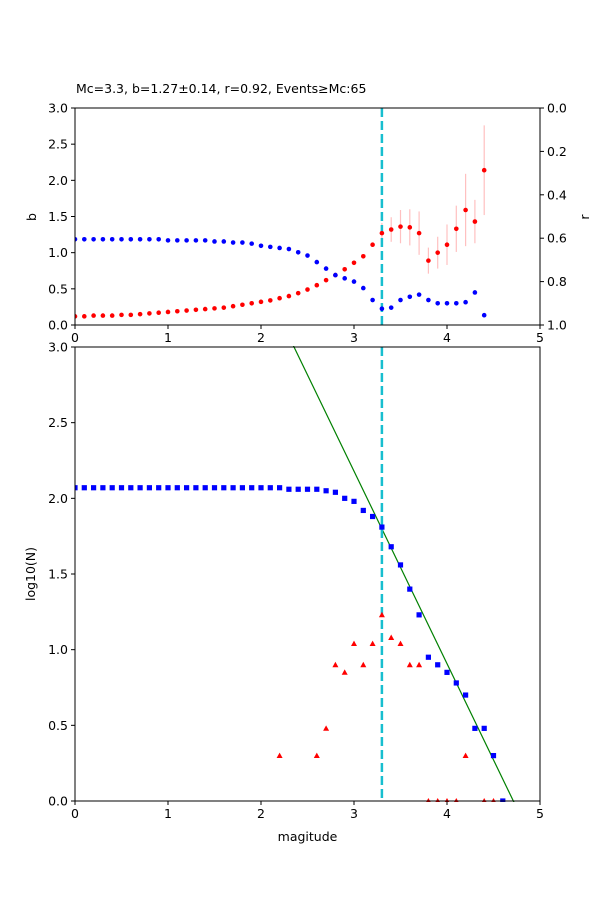 The width and height of the screenshot is (600, 900). I want to click on bottom-x-tick-label: 0, so click(75, 813).